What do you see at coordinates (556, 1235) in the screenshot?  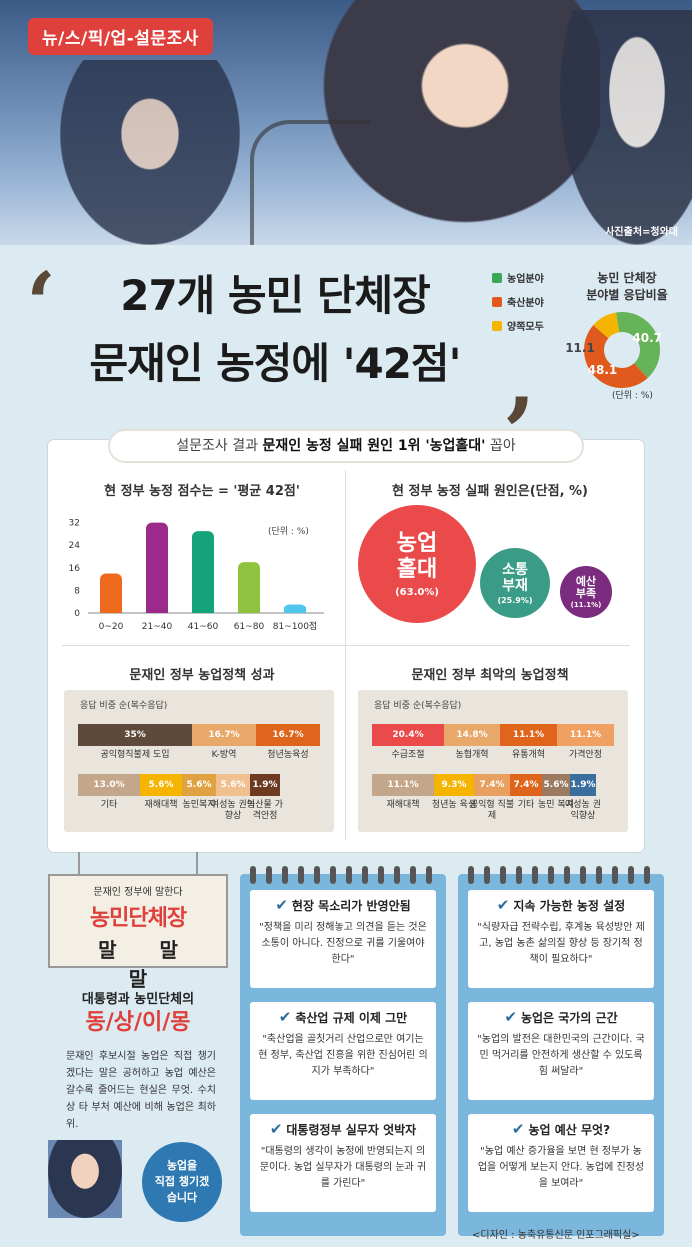 I see `design-credit: <디자인 : 농축유통신문 인포그래픽실>` at bounding box center [556, 1235].